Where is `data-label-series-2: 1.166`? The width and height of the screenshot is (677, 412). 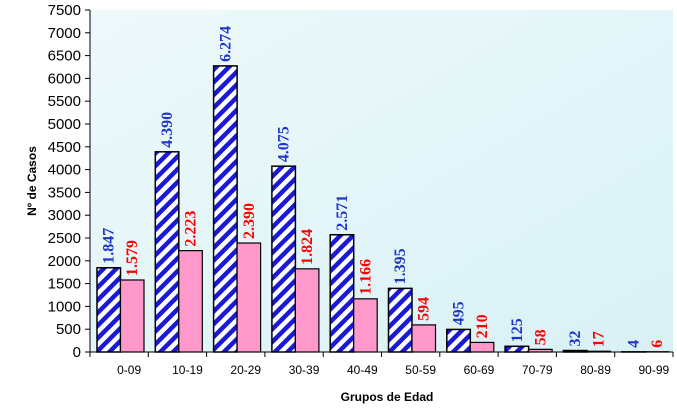 data-label-series-2: 1.166 is located at coordinates (365, 277).